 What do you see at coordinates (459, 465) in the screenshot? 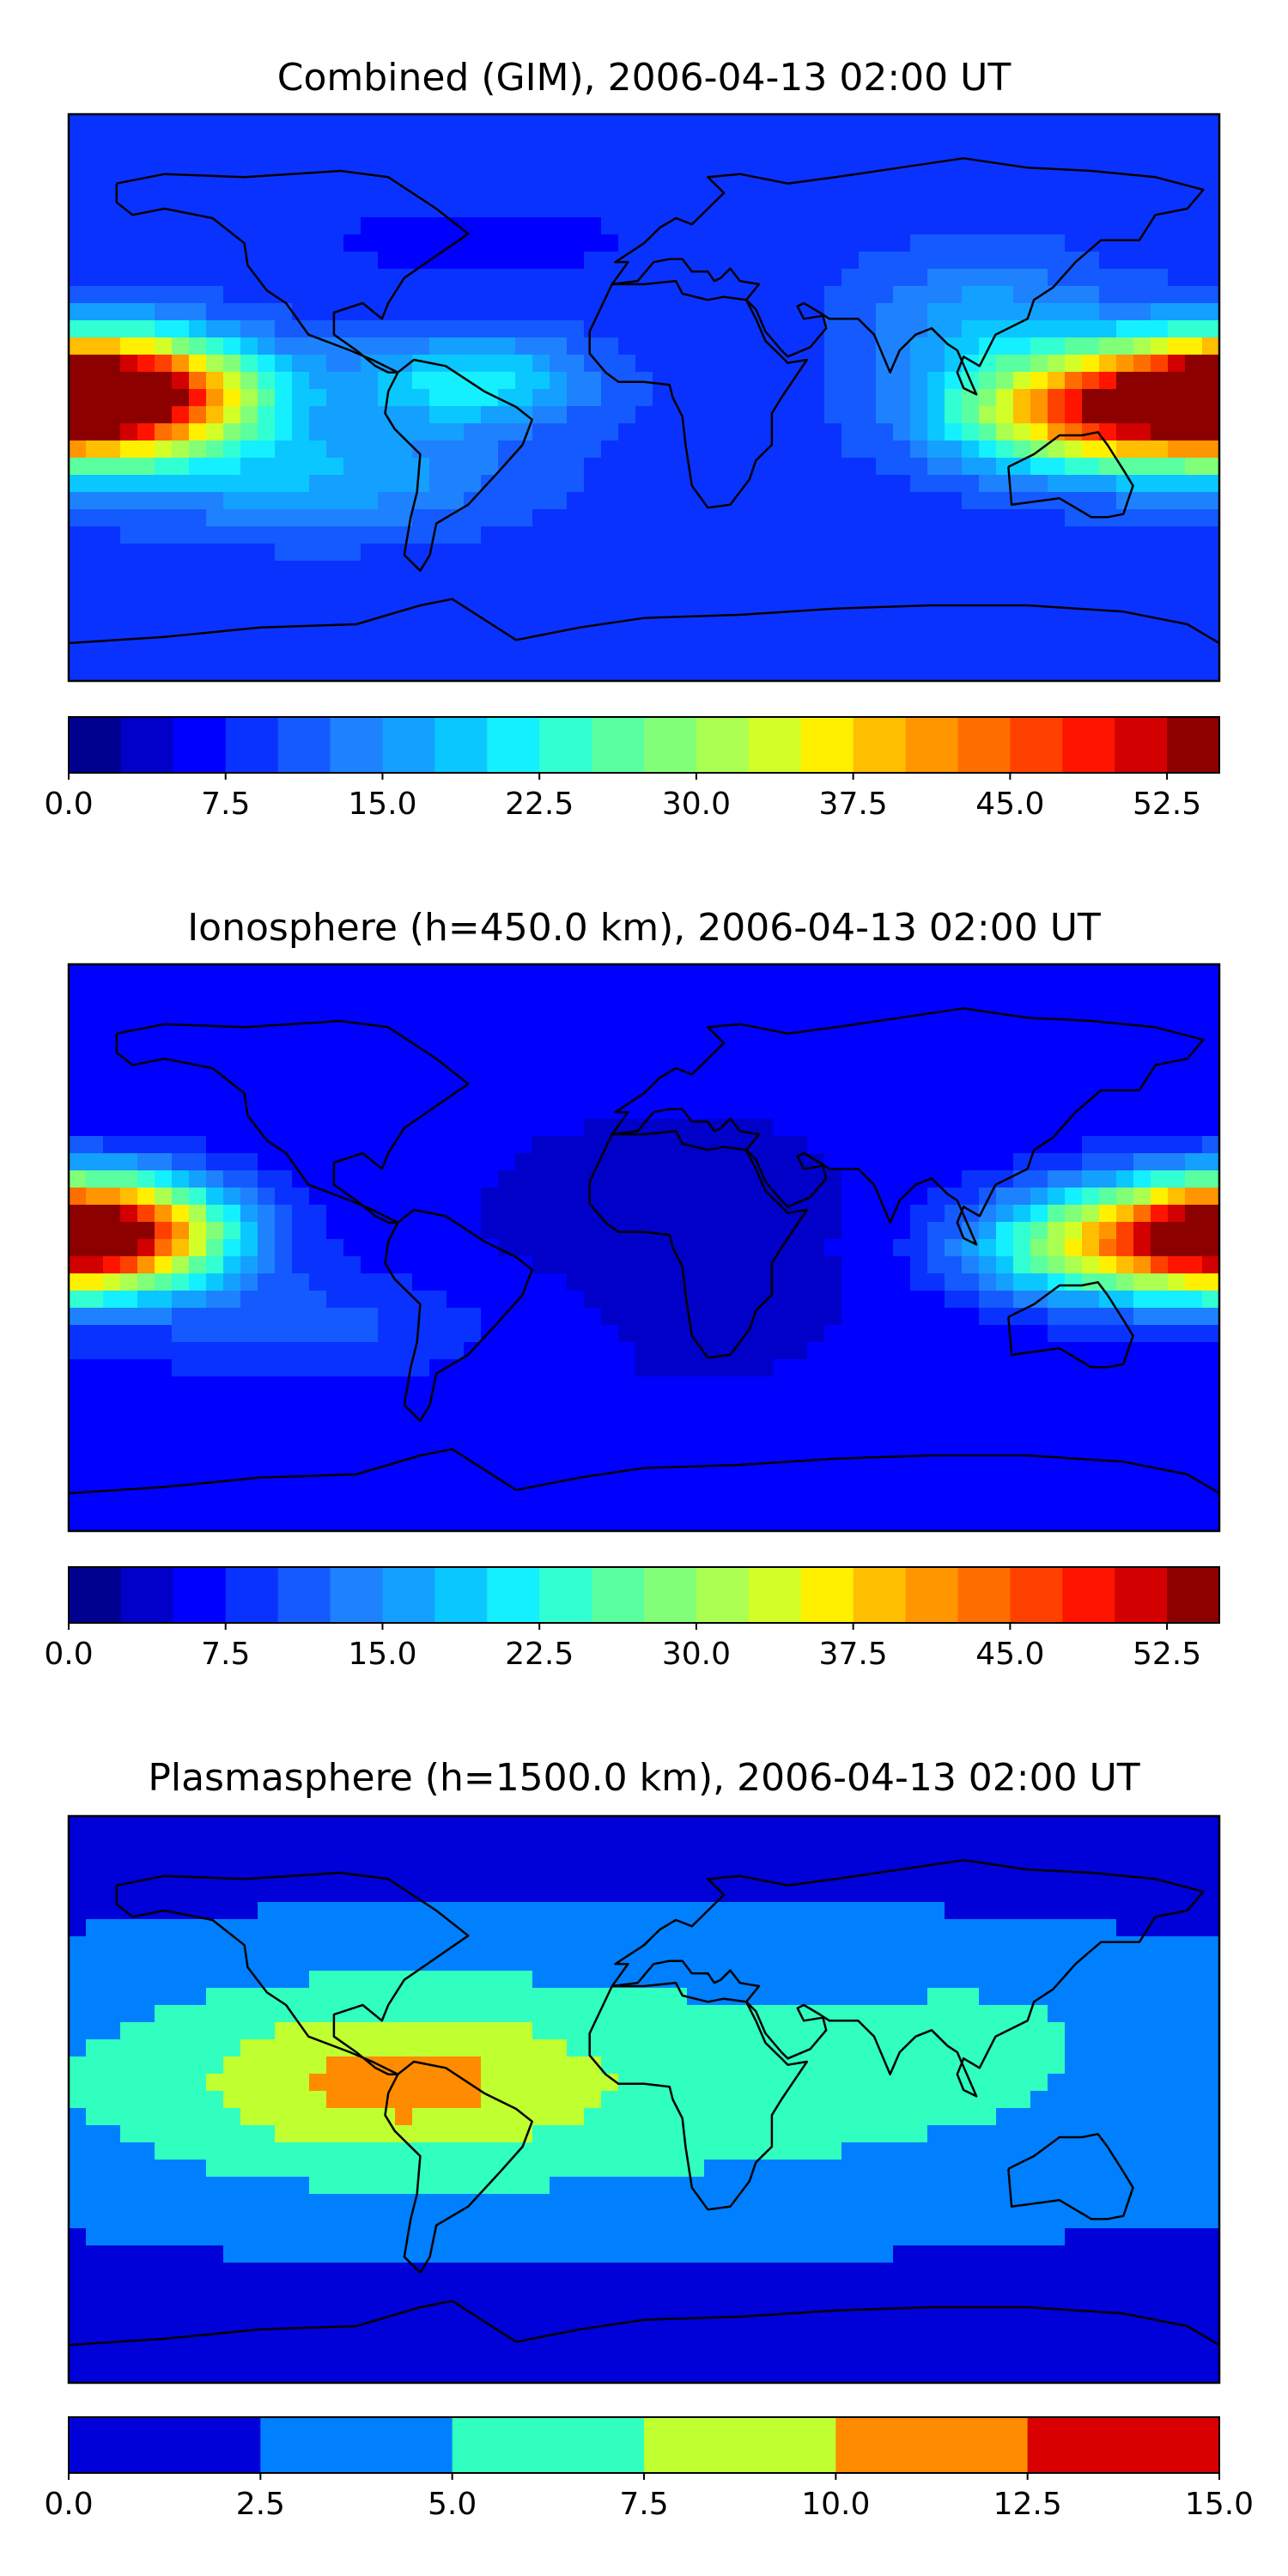
I see `coastline` at bounding box center [459, 465].